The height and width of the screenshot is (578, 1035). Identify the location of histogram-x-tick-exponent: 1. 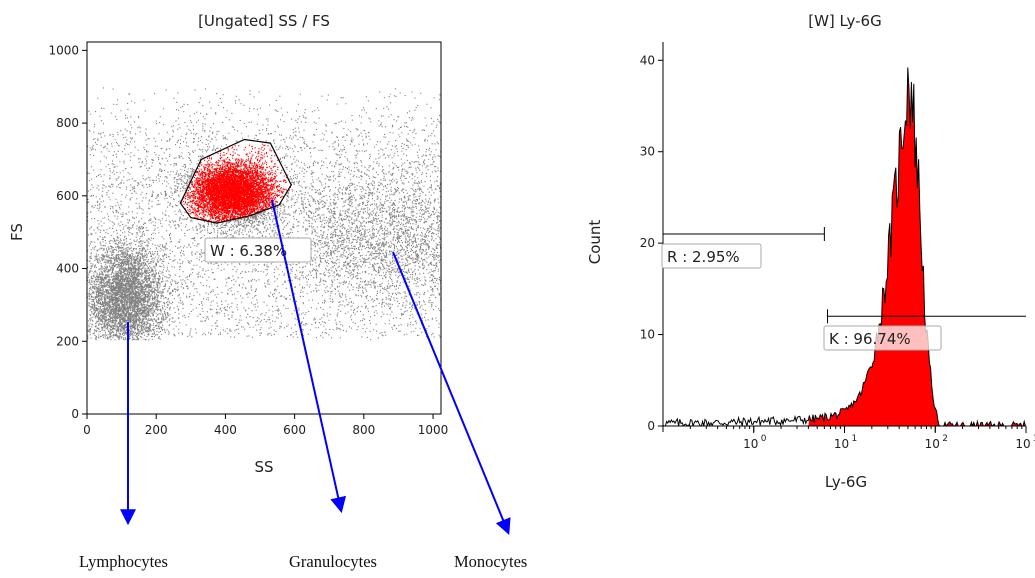
(855, 439).